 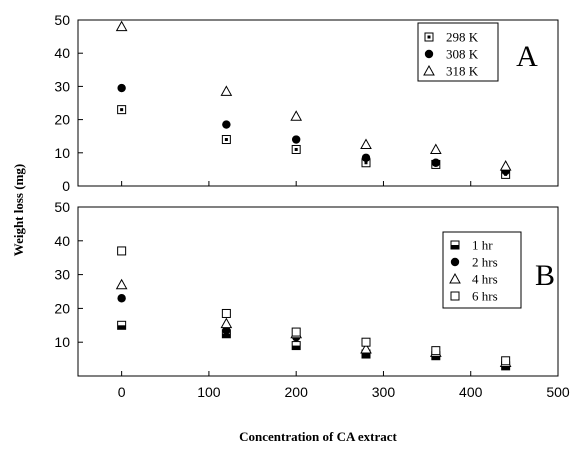 What do you see at coordinates (122, 392) in the screenshot?
I see `x-tick-label: 0` at bounding box center [122, 392].